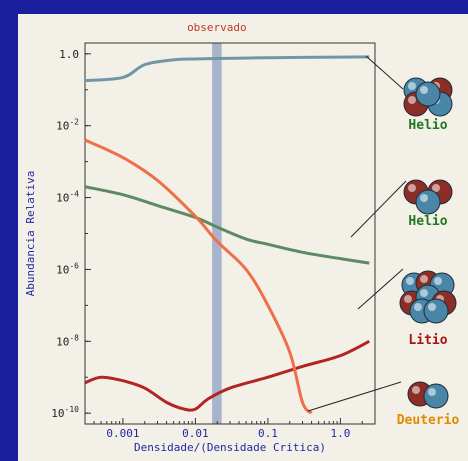 This screenshot has width=468, height=461. I want to click on x-tick-label: 0.001, so click(122, 433).